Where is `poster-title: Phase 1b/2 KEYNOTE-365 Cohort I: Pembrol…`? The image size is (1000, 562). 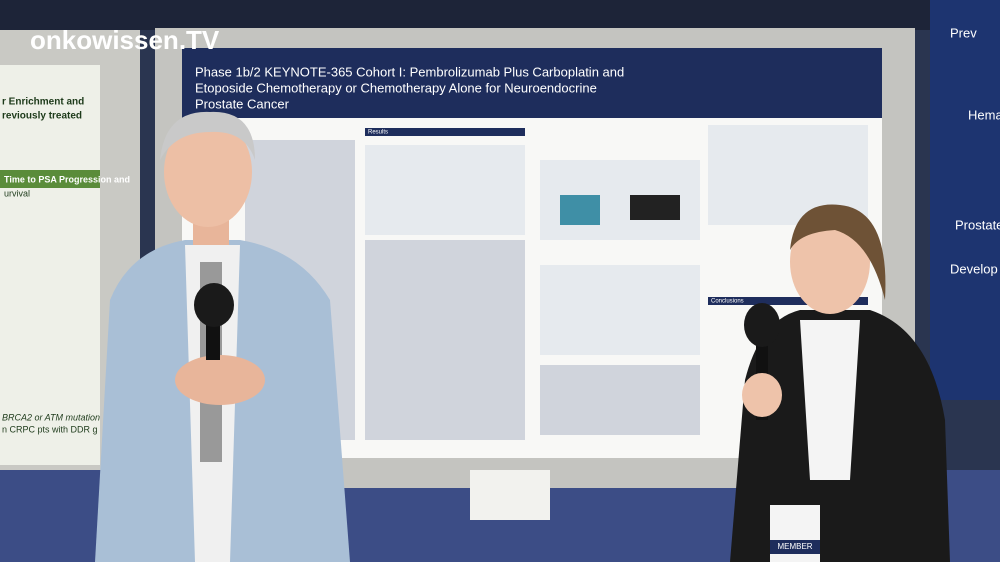
poster-title: Phase 1b/2 KEYNOTE-365 Cohort I: Pembrol… is located at coordinates (409, 87).